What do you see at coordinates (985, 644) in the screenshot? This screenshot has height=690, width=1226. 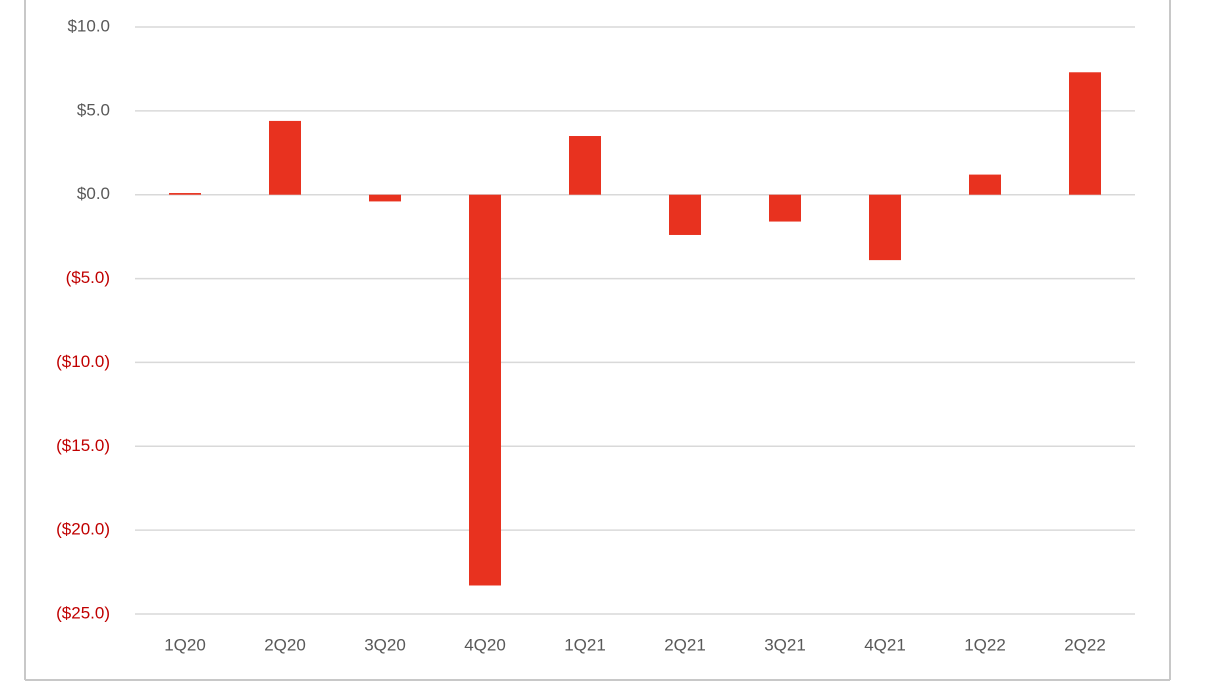 I see `x-tick-label: 1Q22` at bounding box center [985, 644].